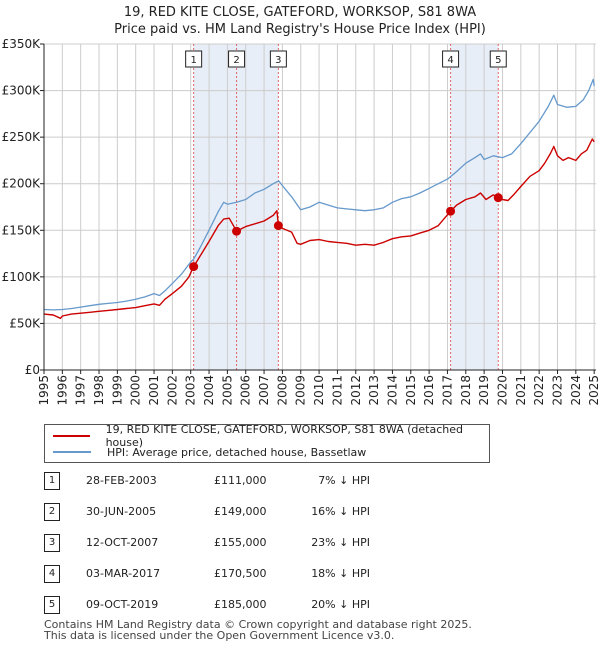 This screenshot has height=650, width=600. What do you see at coordinates (22, 44) in the screenshot?
I see `y-tick-label: £350K` at bounding box center [22, 44].